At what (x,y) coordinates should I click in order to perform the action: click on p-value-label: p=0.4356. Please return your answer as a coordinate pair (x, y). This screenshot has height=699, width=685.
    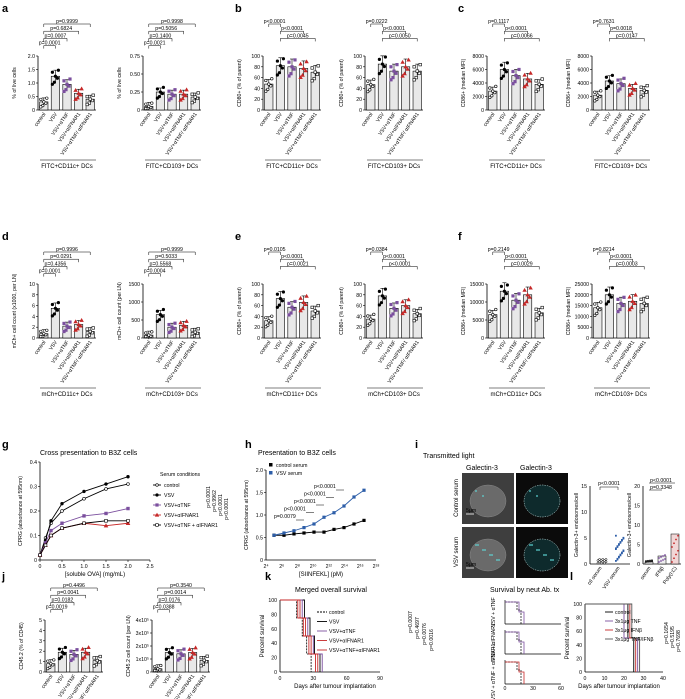
    Looking at the image, I should click on (56, 264).